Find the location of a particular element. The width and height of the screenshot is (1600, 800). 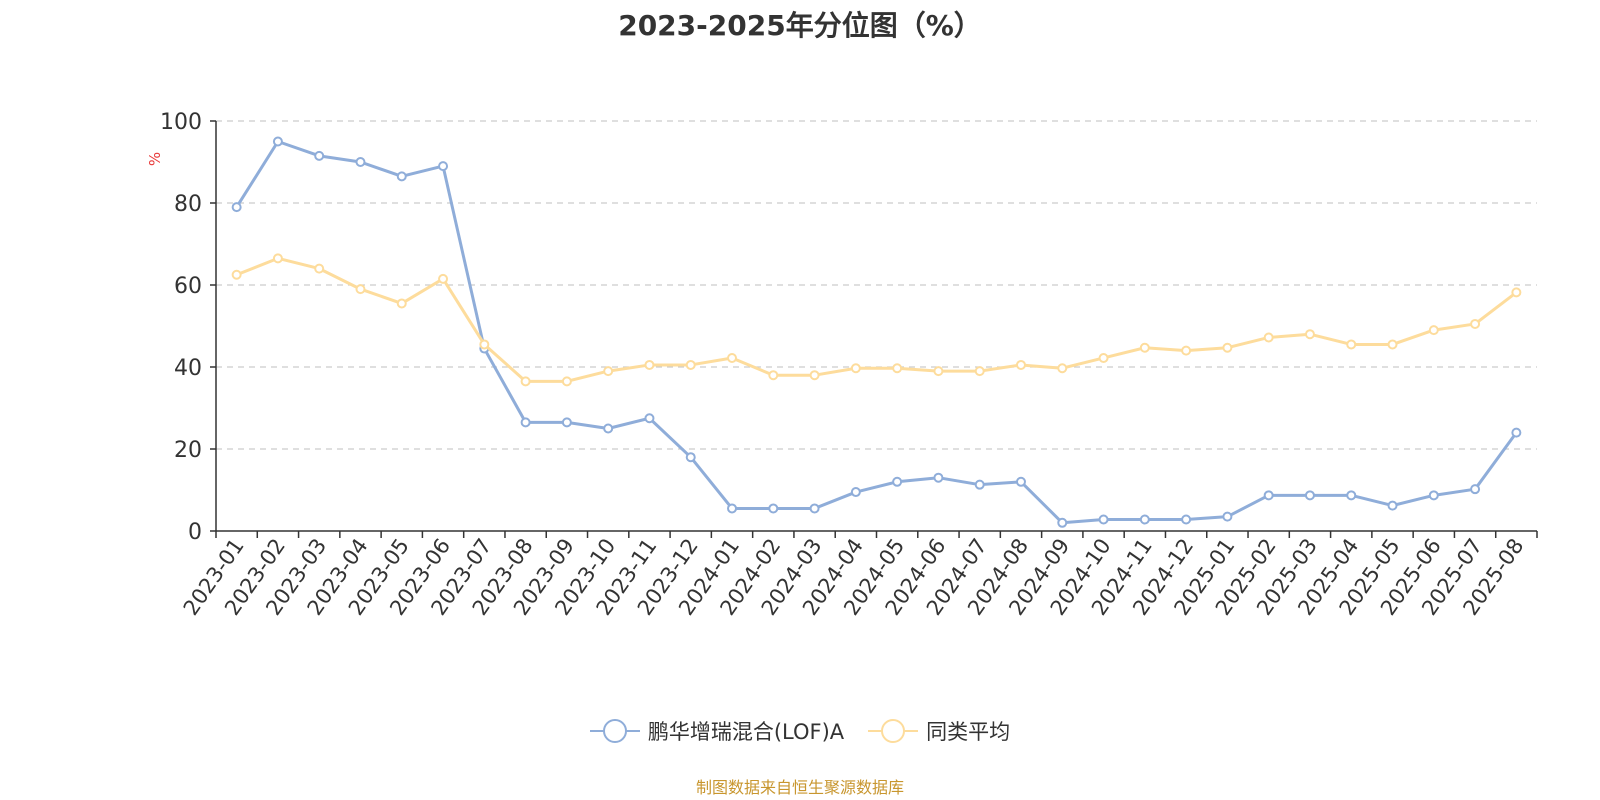

source-note: 制图数据来自恒生聚源数据库 is located at coordinates (799, 787).